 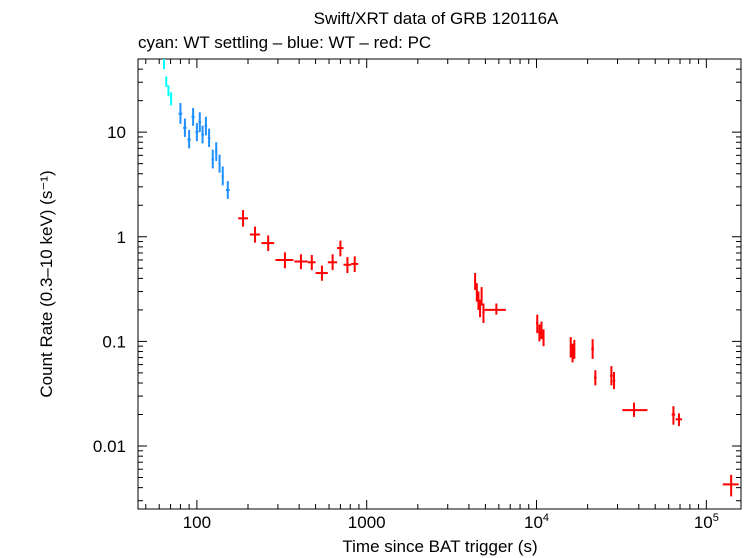 What do you see at coordinates (121, 237) in the screenshot?
I see `y-tick-label: 1` at bounding box center [121, 237].